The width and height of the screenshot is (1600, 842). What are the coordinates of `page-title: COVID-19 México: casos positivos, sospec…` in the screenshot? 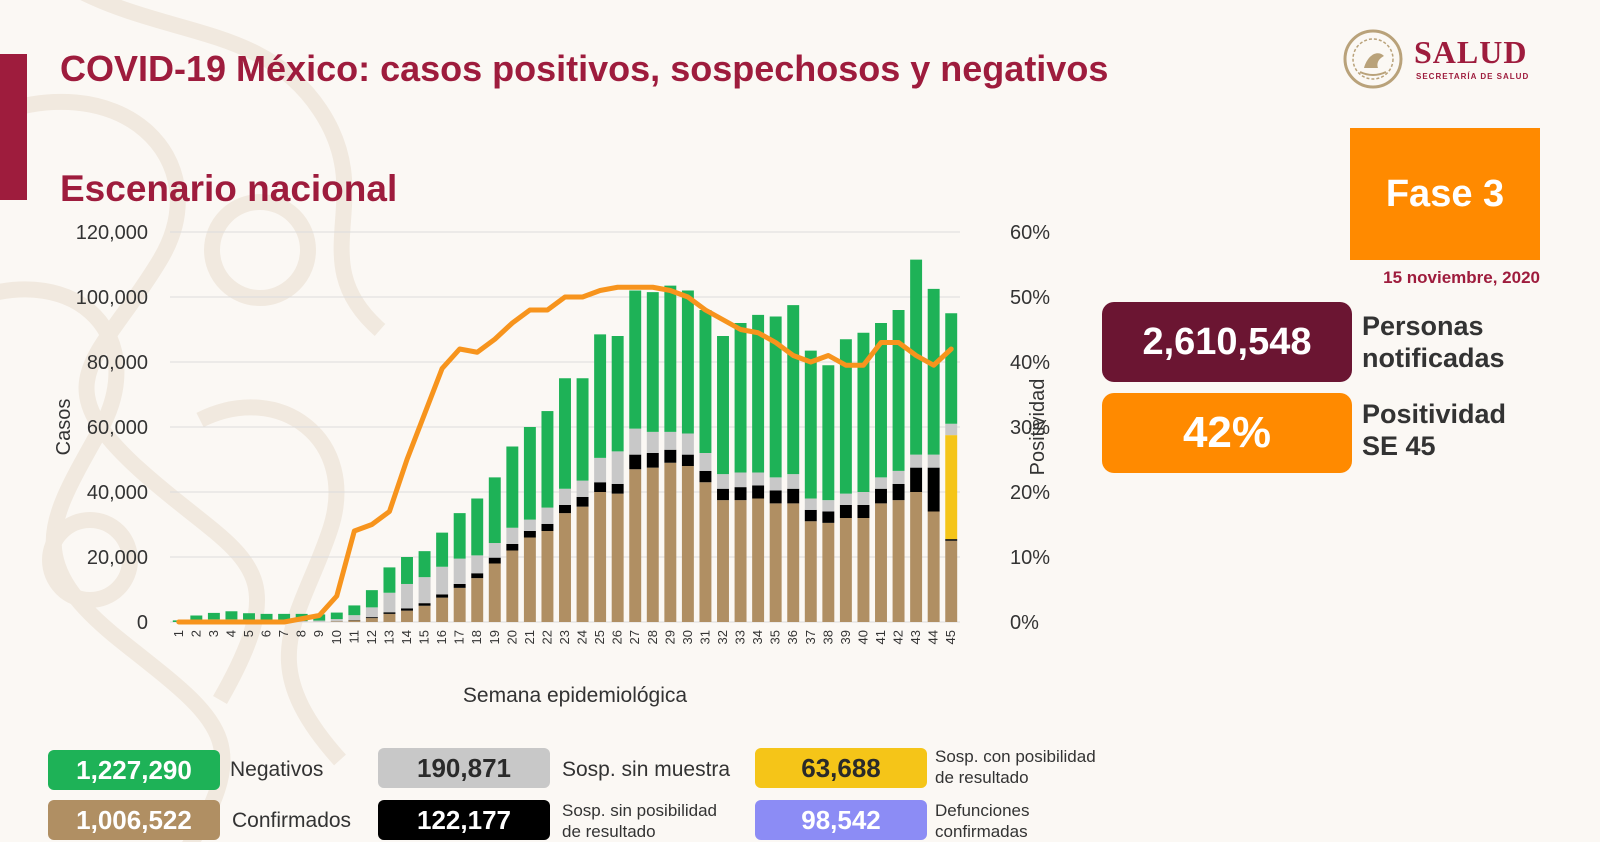 It's located at (584, 68).